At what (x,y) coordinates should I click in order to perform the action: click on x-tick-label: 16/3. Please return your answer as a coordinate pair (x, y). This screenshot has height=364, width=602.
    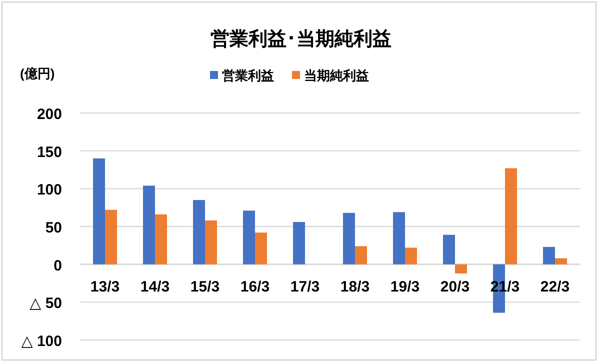
    Looking at the image, I should click on (255, 287).